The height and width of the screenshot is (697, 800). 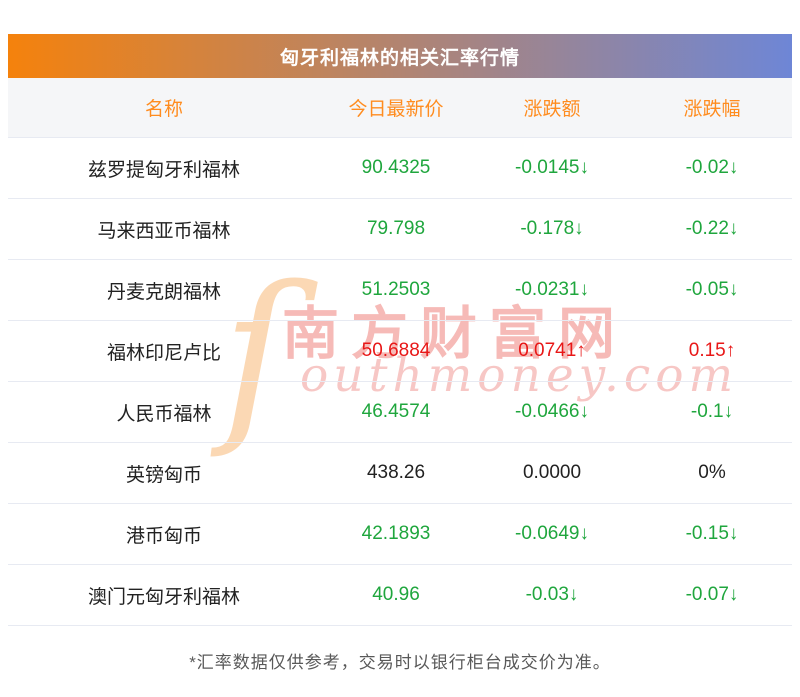 What do you see at coordinates (164, 231) in the screenshot?
I see `cell-name: 马来西亚币福林` at bounding box center [164, 231].